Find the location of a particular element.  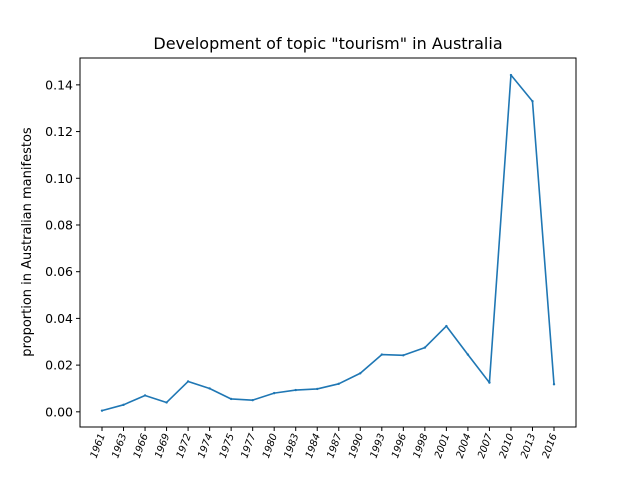

x-tick-label: 2016 is located at coordinates (550, 446).